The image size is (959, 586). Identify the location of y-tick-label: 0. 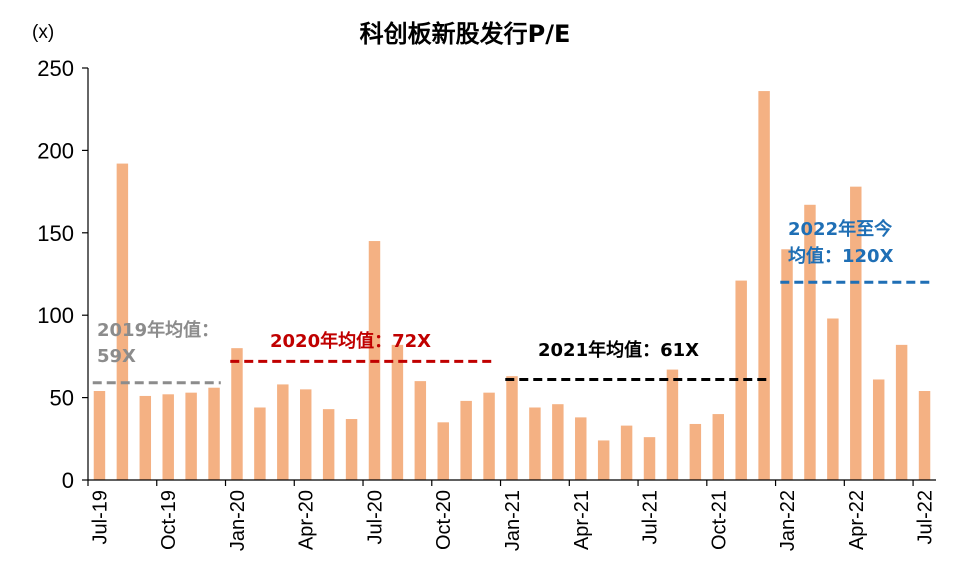
(68, 480).